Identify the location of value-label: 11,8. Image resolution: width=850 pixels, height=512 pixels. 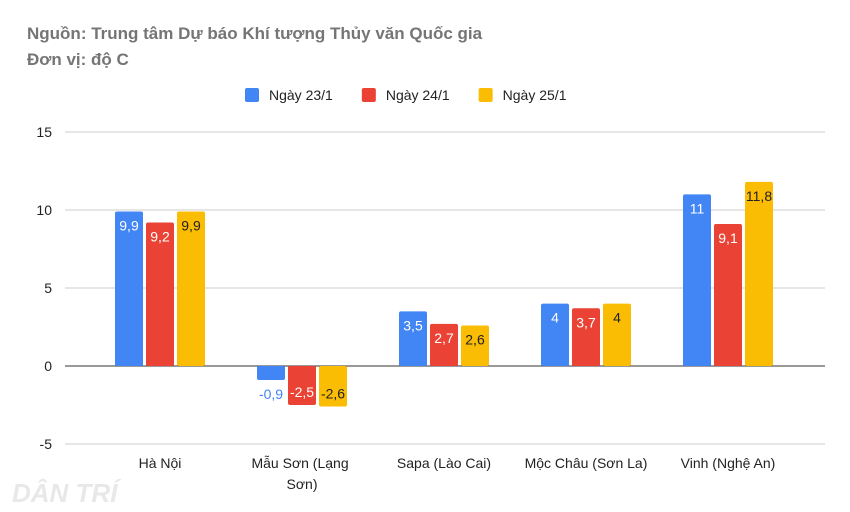
(759, 196).